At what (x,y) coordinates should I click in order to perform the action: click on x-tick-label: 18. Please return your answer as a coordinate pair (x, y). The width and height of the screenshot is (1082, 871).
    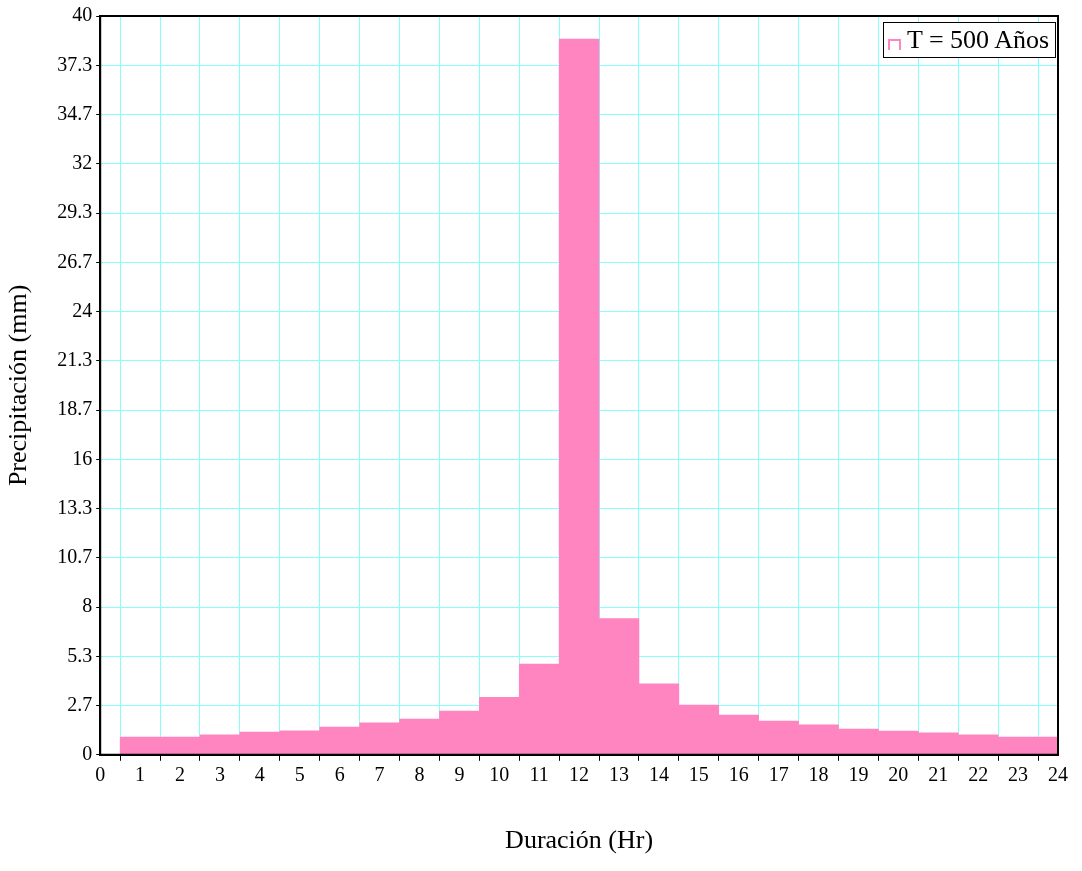
    Looking at the image, I should click on (818, 774).